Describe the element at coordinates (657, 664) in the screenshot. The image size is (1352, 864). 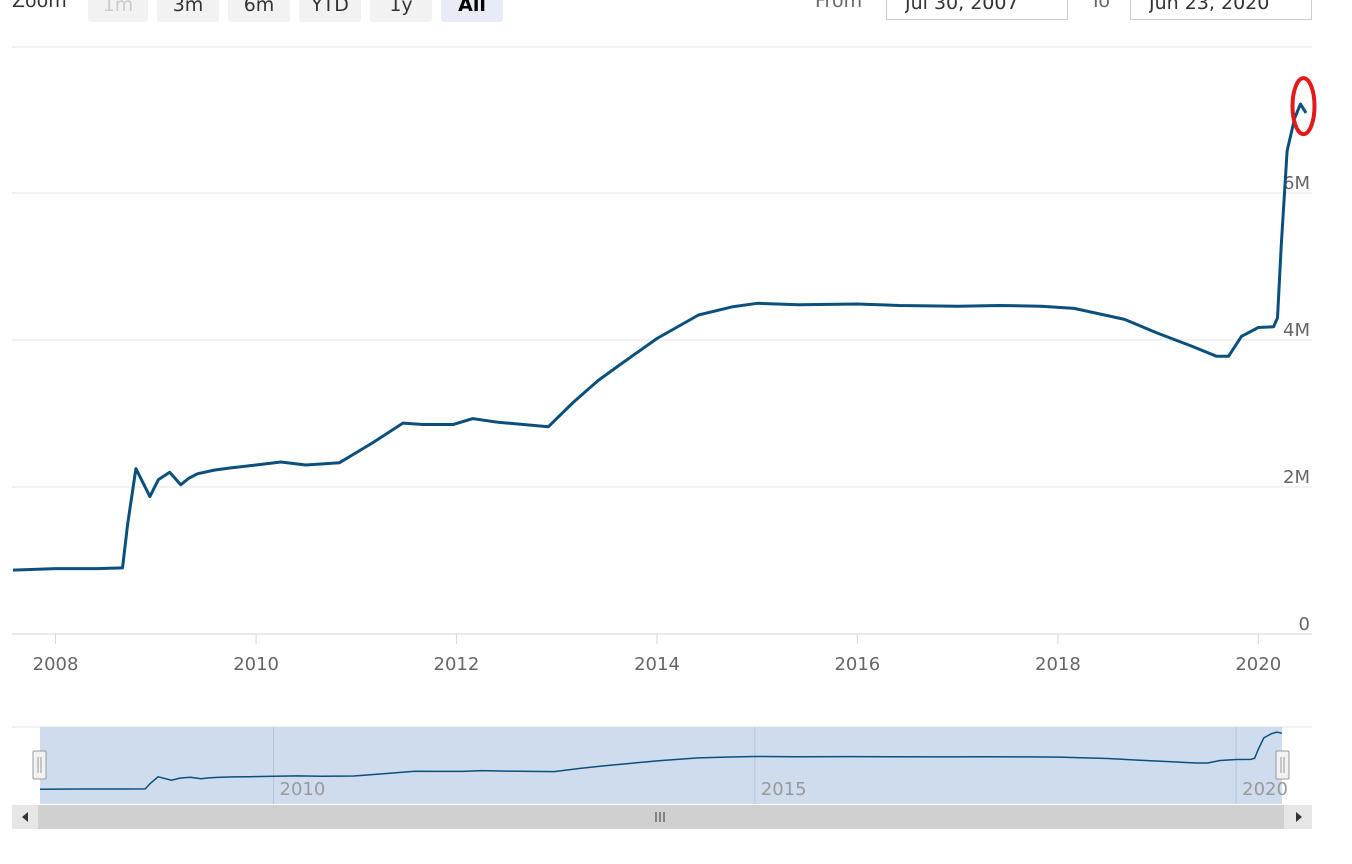
I see `x-tick-label: 2014` at that location.